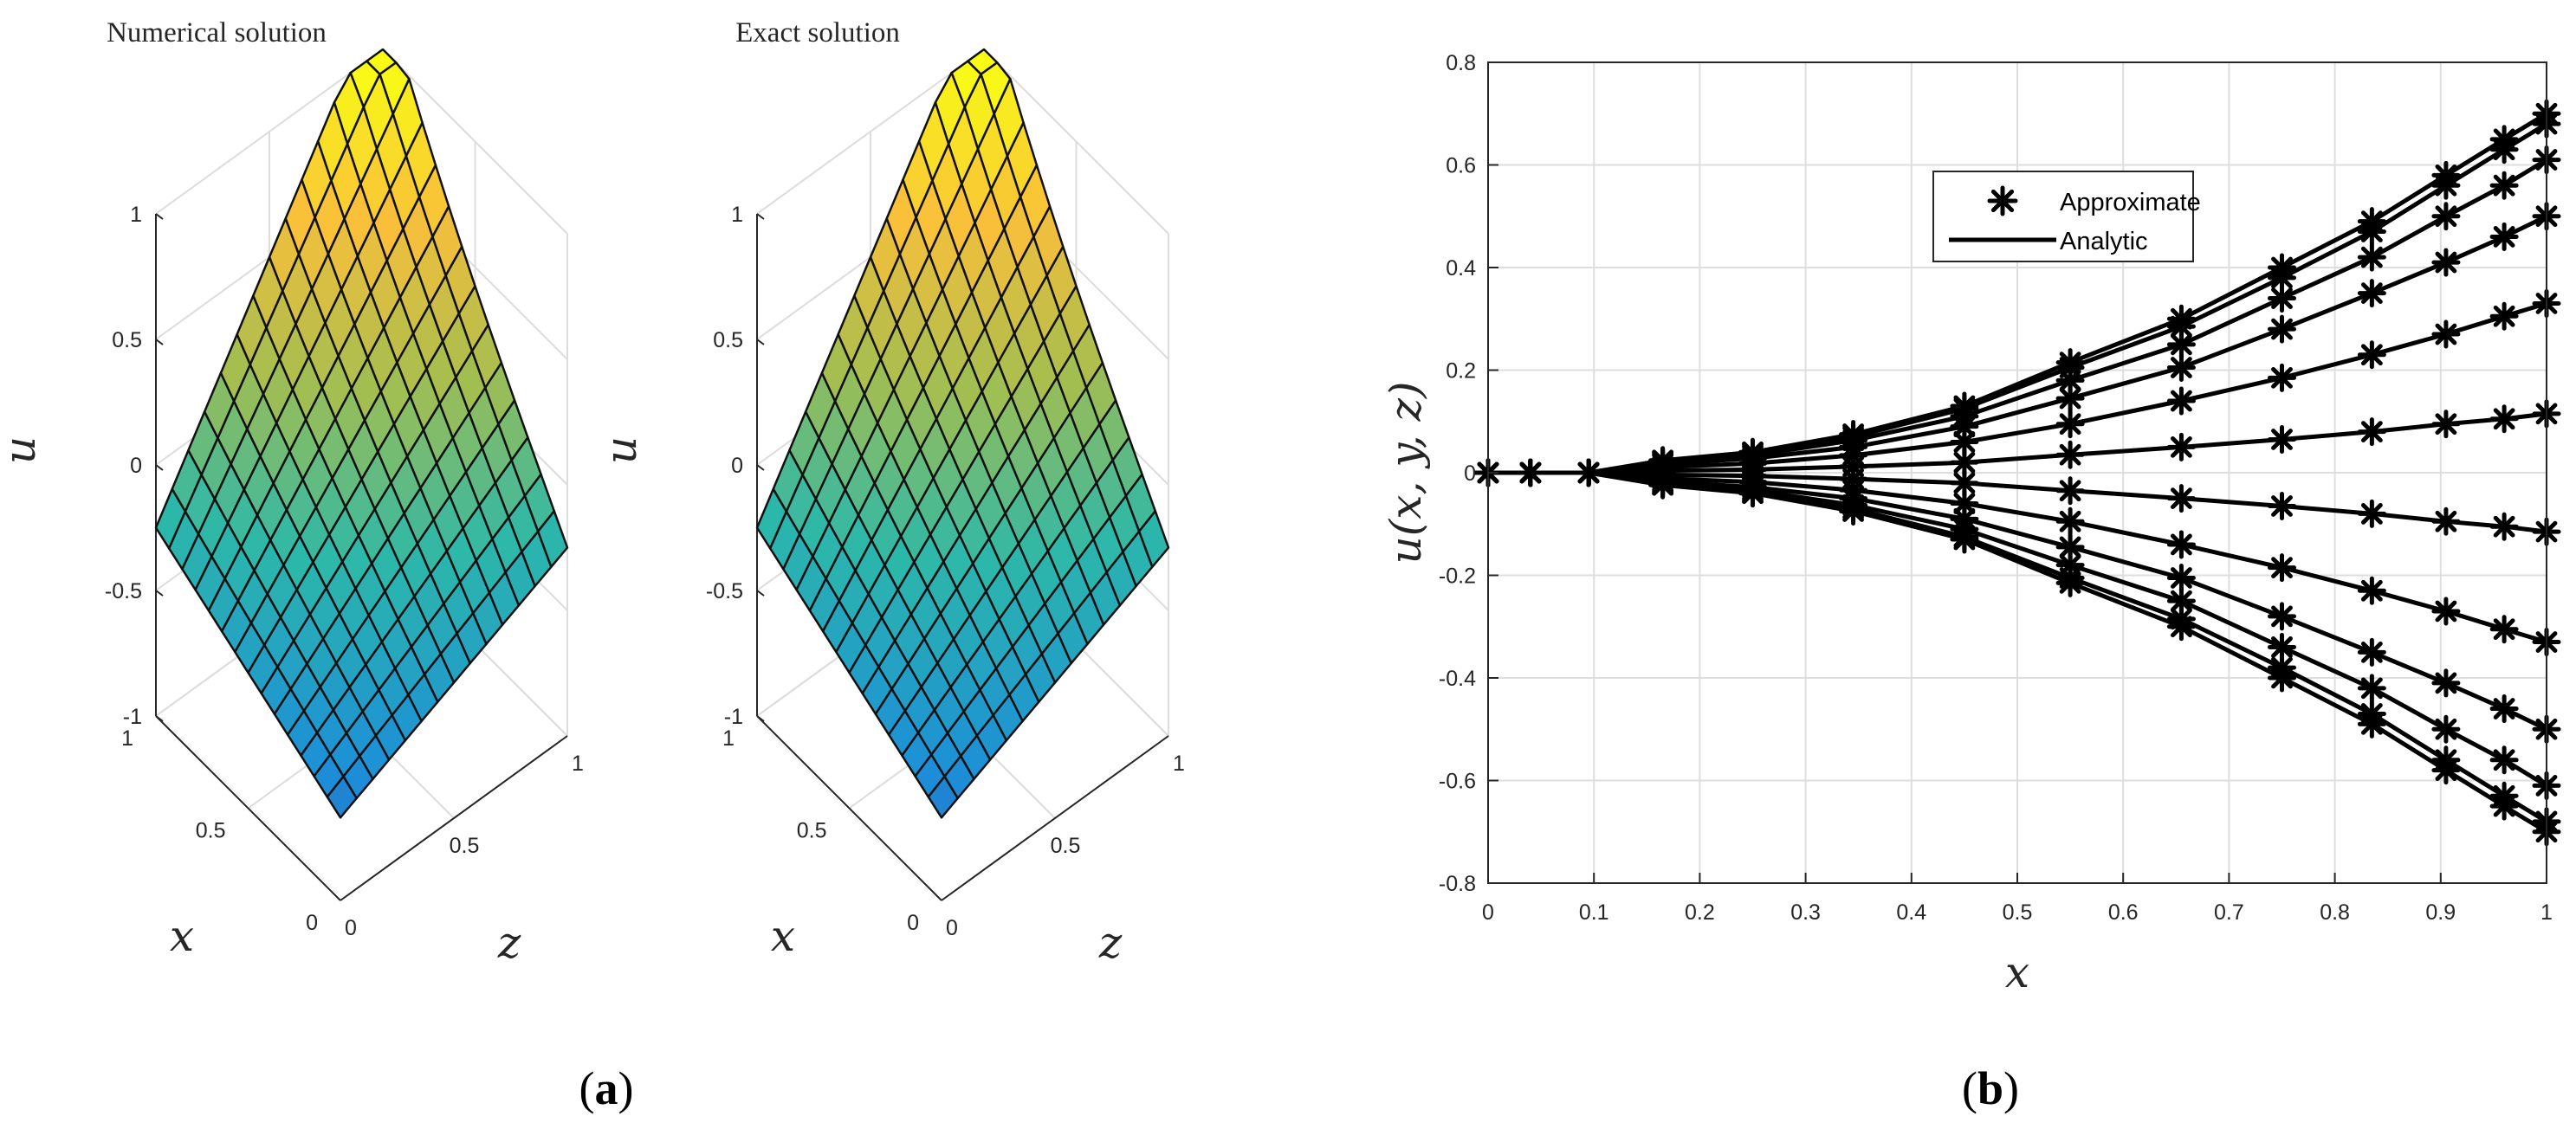  Describe the element at coordinates (1457, 782) in the screenshot. I see `y-tick-label: -0.6` at that location.